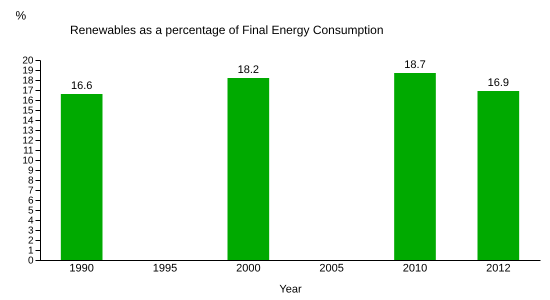 The height and width of the screenshot is (300, 550). I want to click on x-tick-label: 2010, so click(415, 268).